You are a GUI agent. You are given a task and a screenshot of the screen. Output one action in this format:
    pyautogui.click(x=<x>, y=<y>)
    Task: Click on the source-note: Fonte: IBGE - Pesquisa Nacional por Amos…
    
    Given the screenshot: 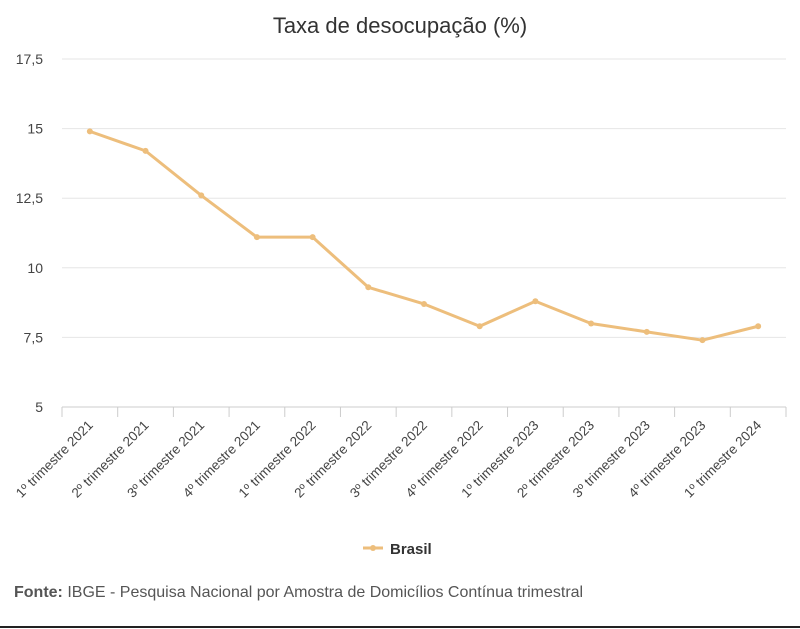 What is the action you would take?
    pyautogui.click(x=298, y=593)
    